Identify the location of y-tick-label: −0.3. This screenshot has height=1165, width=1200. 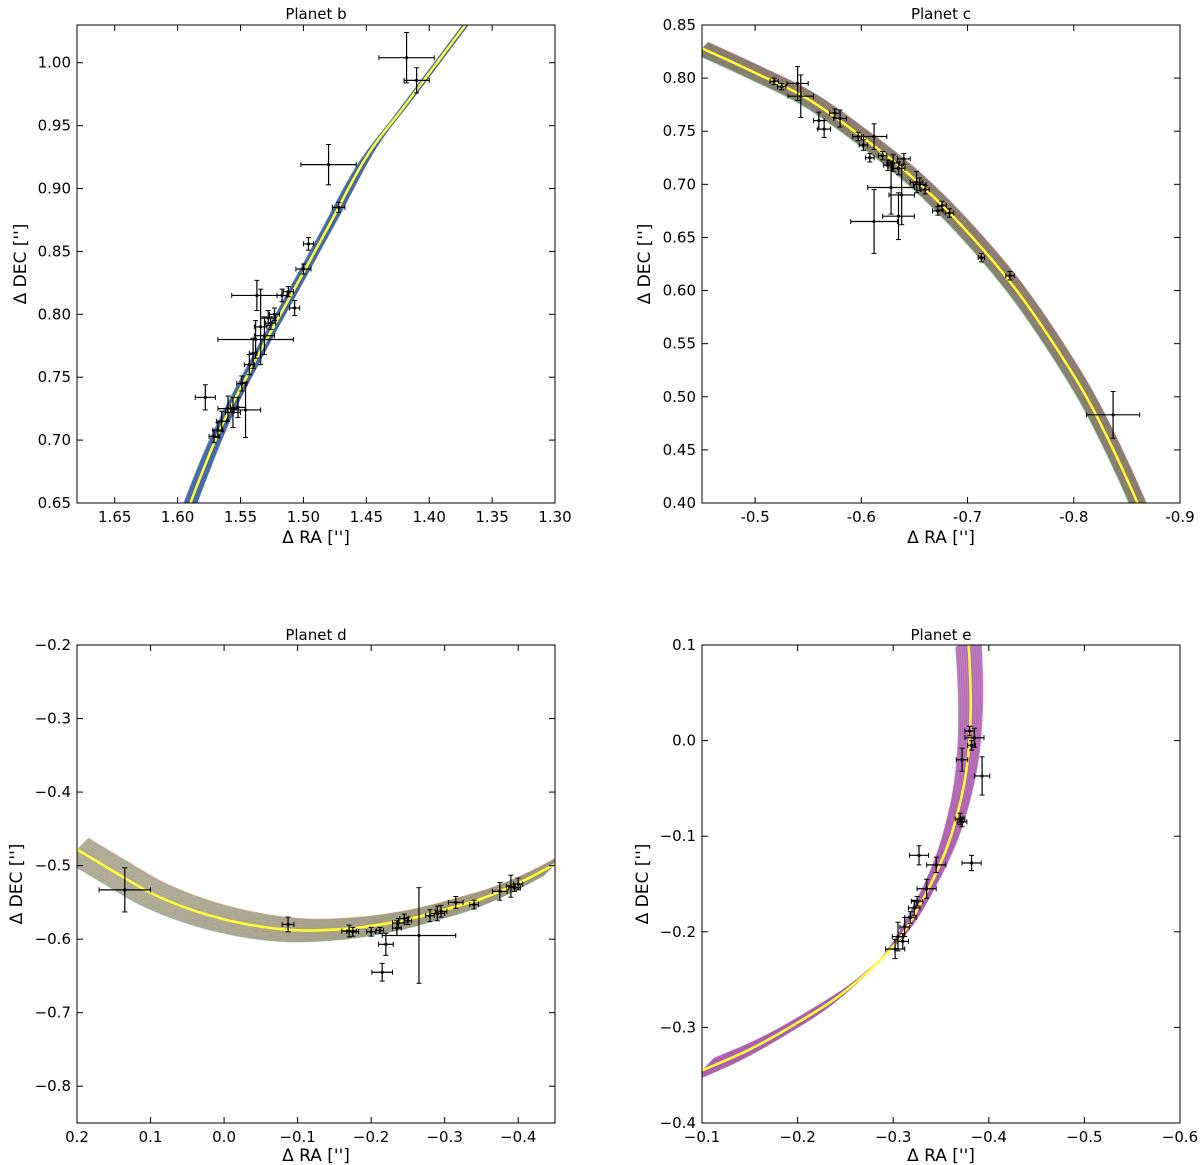
(53, 719).